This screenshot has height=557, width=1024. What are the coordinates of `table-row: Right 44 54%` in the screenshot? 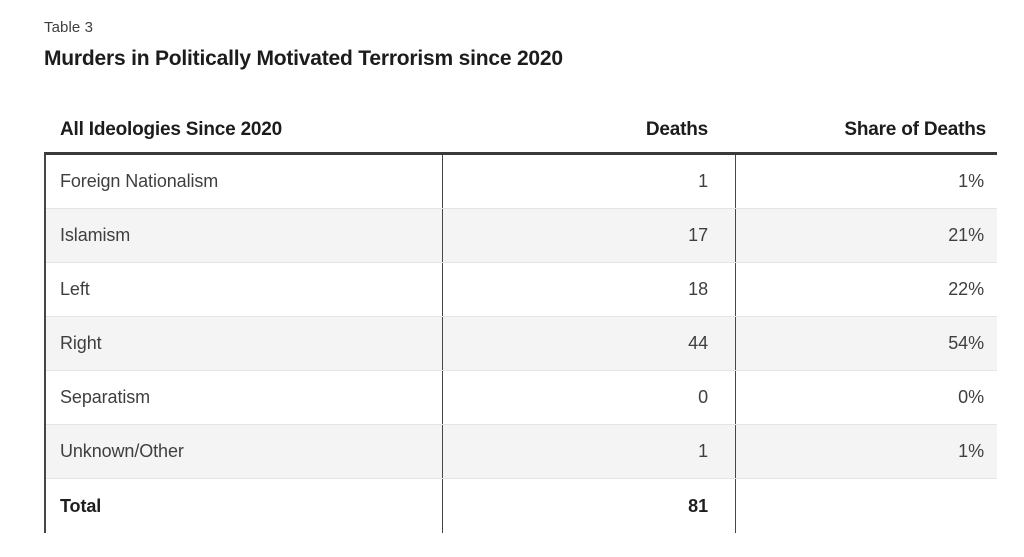 It's located at (521, 344).